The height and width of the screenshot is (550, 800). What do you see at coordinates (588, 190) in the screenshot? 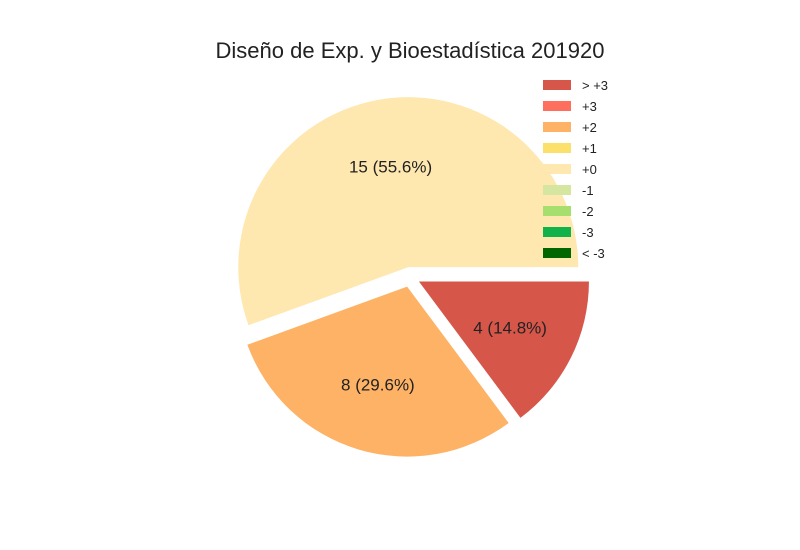
I see `legend-label-6: -1` at bounding box center [588, 190].